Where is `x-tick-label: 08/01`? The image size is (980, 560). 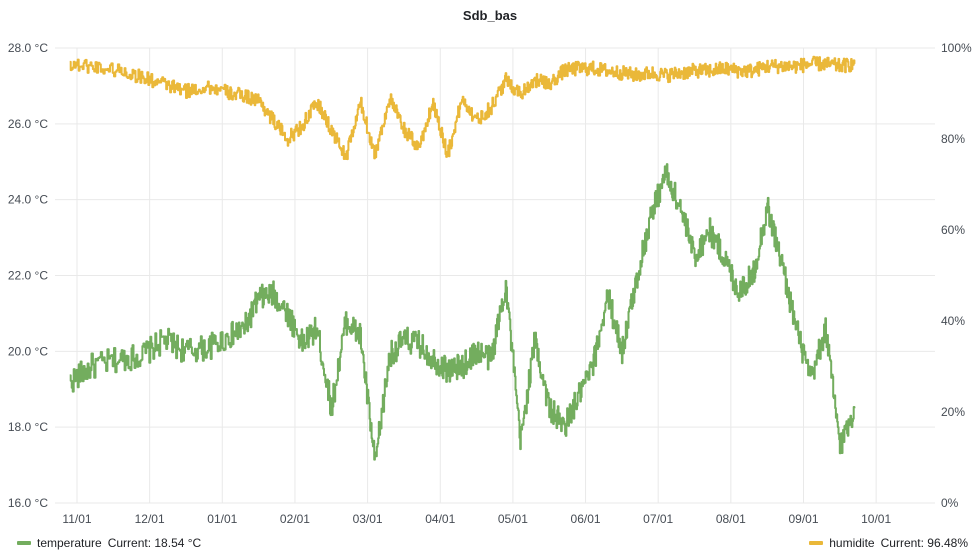
x-tick-label: 08/01 is located at coordinates (731, 519).